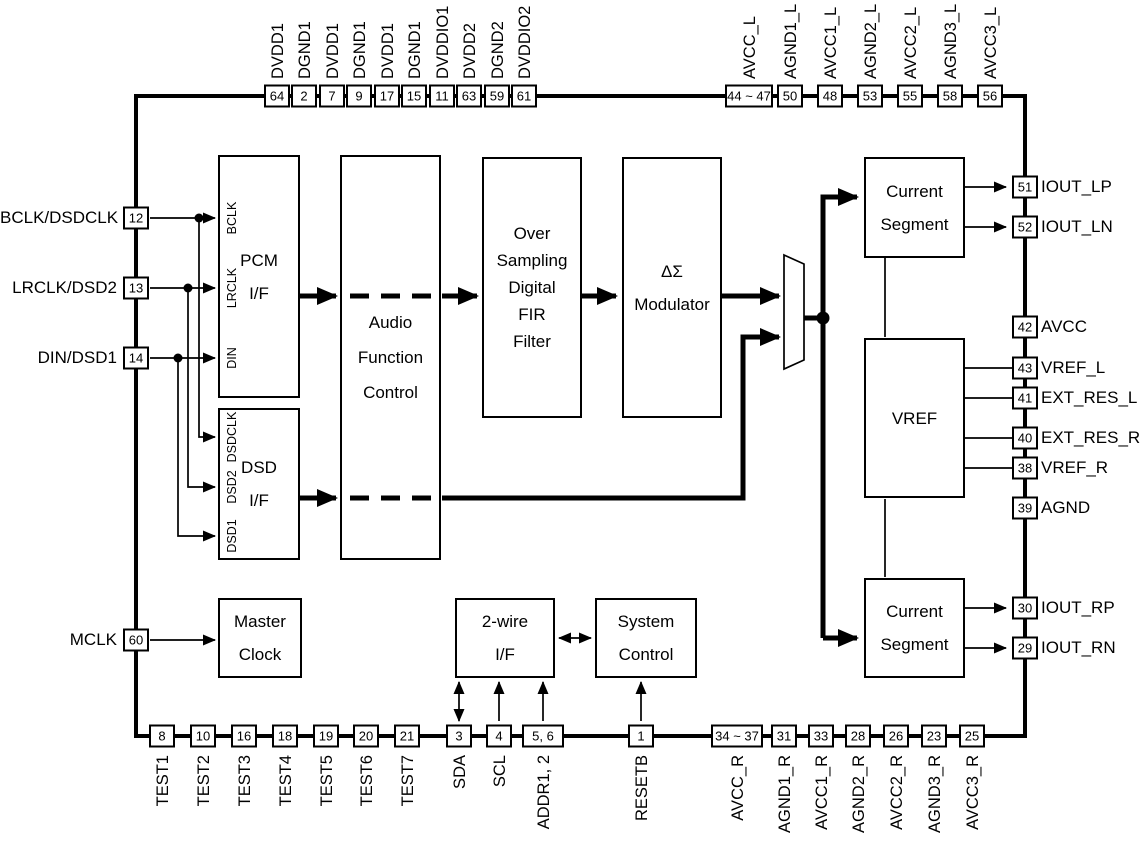 The width and height of the screenshot is (1145, 841). I want to click on pcm-port-label-din: DIN, so click(232, 358).